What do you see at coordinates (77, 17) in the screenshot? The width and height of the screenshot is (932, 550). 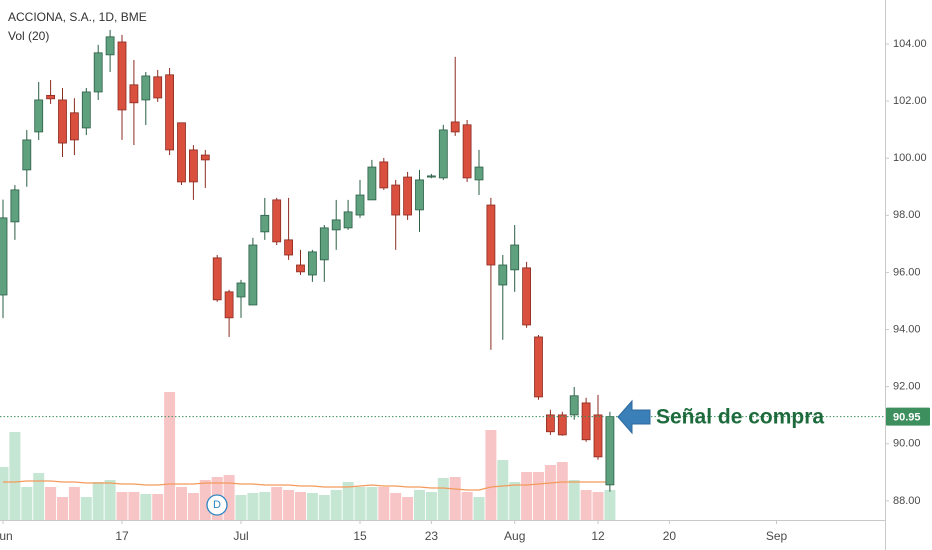 I see `chart-title: ACCIONA, S.A., 1D, BME` at bounding box center [77, 17].